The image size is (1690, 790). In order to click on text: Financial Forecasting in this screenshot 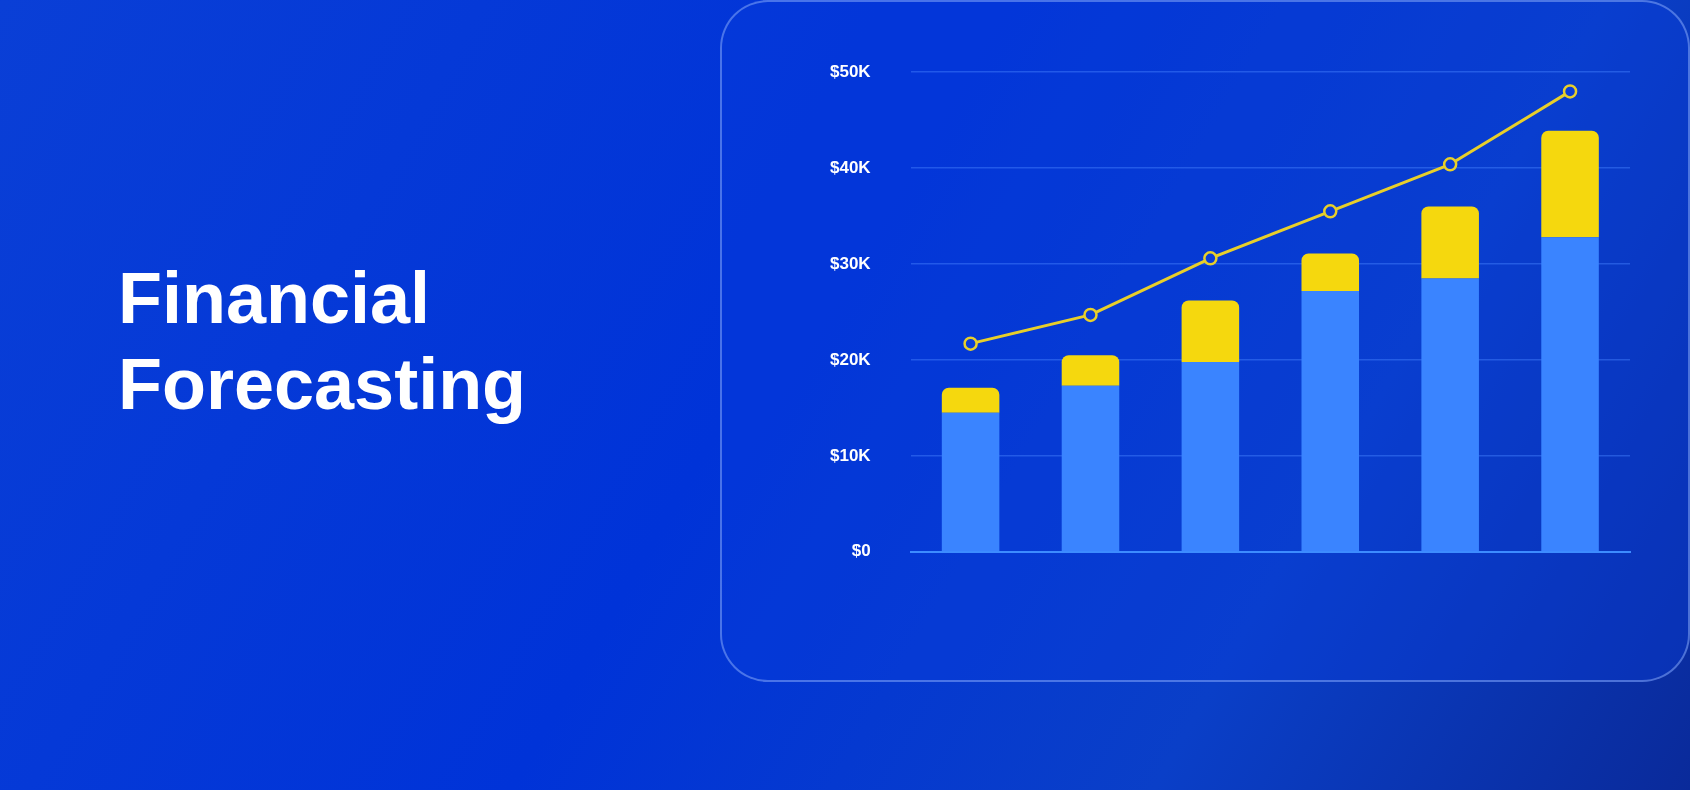, I will do `click(323, 341)`.